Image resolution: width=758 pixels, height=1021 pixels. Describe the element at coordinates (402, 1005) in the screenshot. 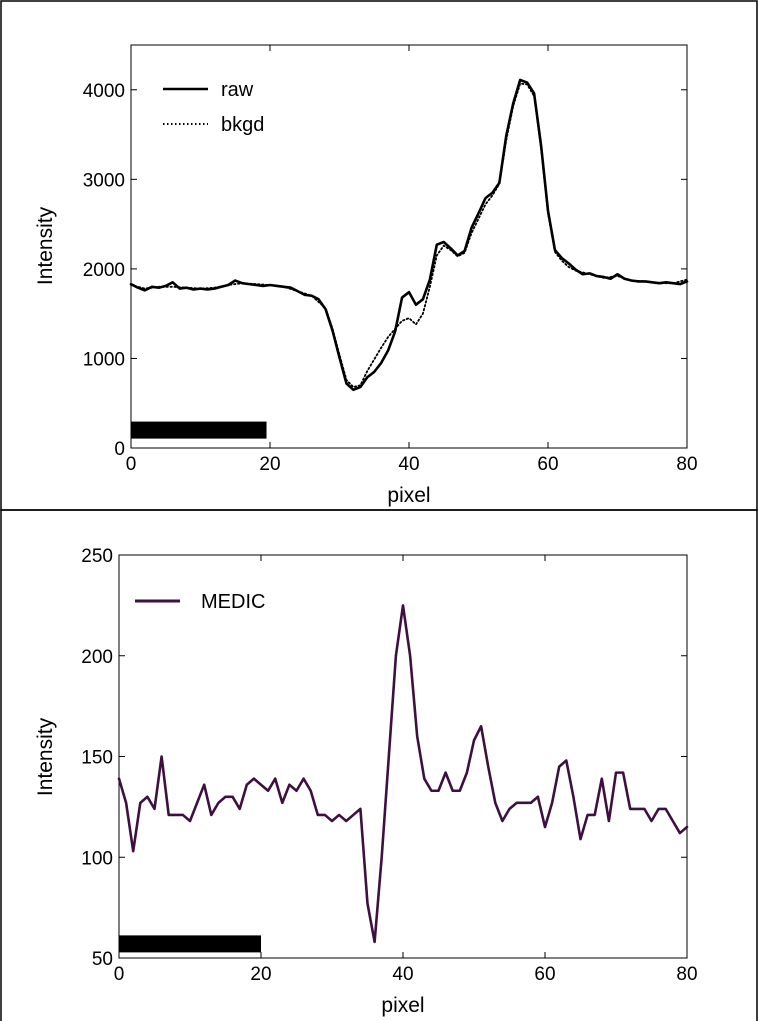

I see `bottom-x-axis-label: pixel` at that location.